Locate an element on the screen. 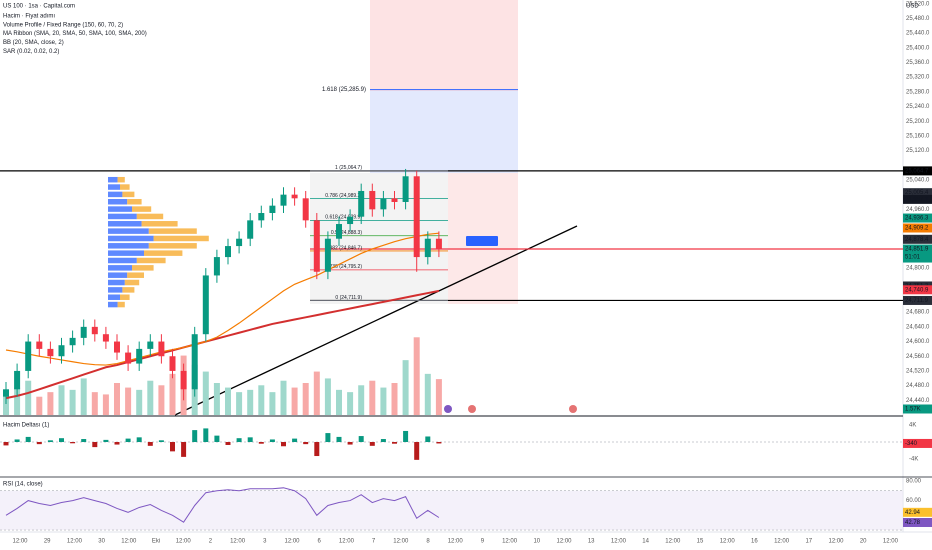  target-zone is located at coordinates (444, 45).